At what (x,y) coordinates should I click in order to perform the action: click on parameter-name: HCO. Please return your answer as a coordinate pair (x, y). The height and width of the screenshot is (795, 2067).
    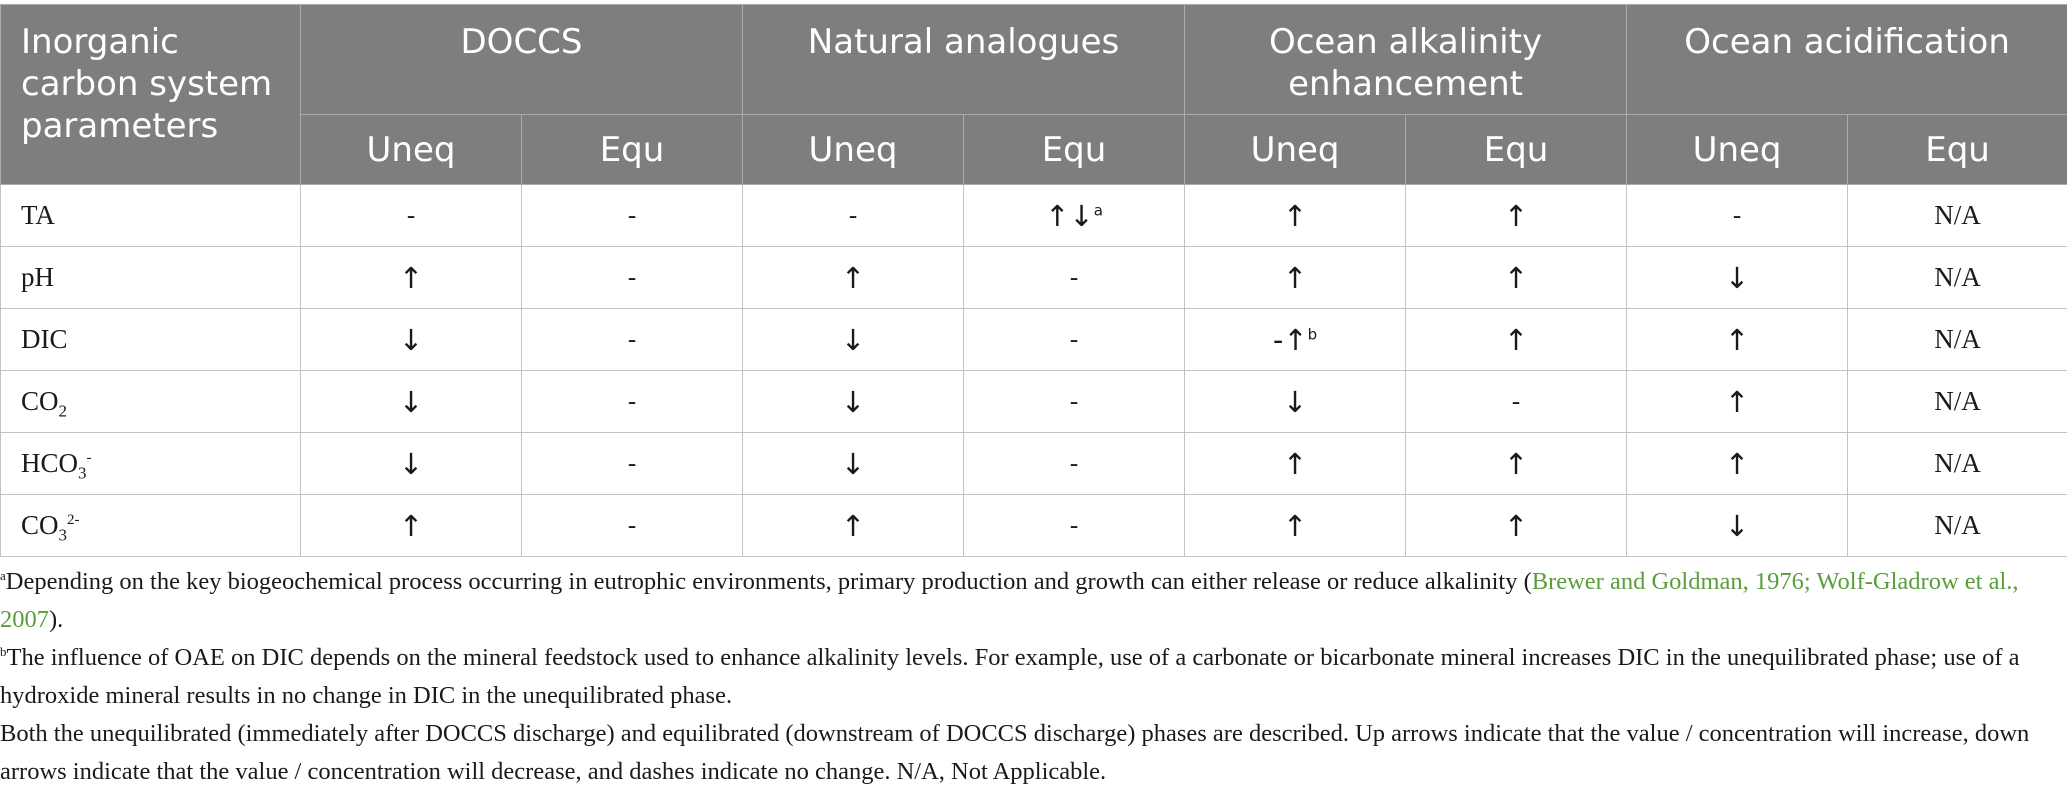
    Looking at the image, I should click on (50, 463).